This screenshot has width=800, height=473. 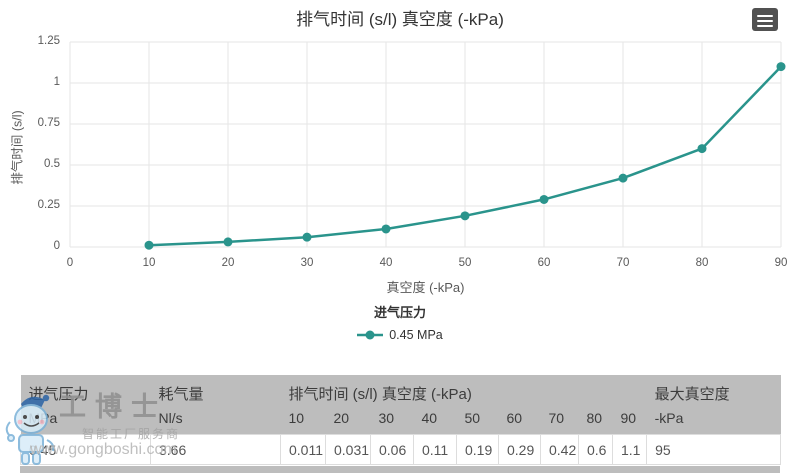 I want to click on table-cell: 95, so click(x=714, y=449).